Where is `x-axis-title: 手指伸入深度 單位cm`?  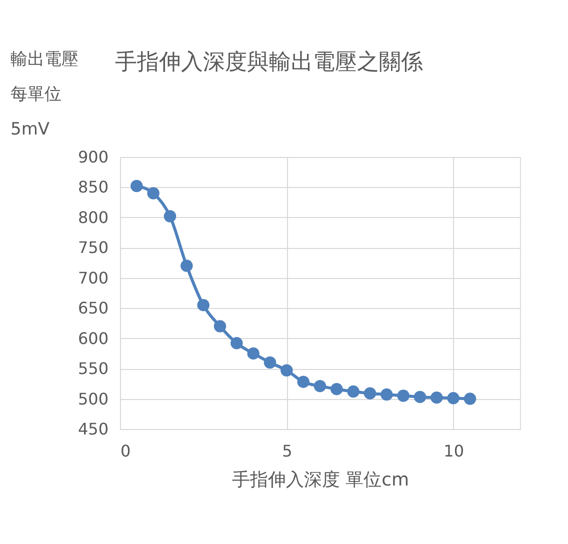 x-axis-title: 手指伸入深度 單位cm is located at coordinates (321, 480).